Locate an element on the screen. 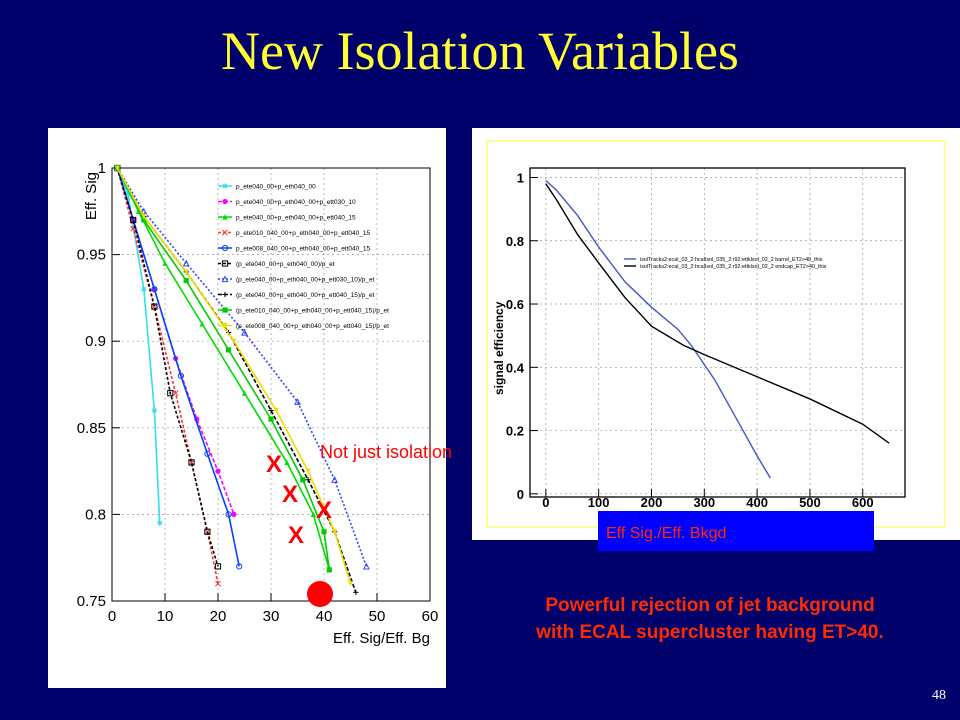 This screenshot has height=720, width=960. x-tick-label: 30 is located at coordinates (271, 616).